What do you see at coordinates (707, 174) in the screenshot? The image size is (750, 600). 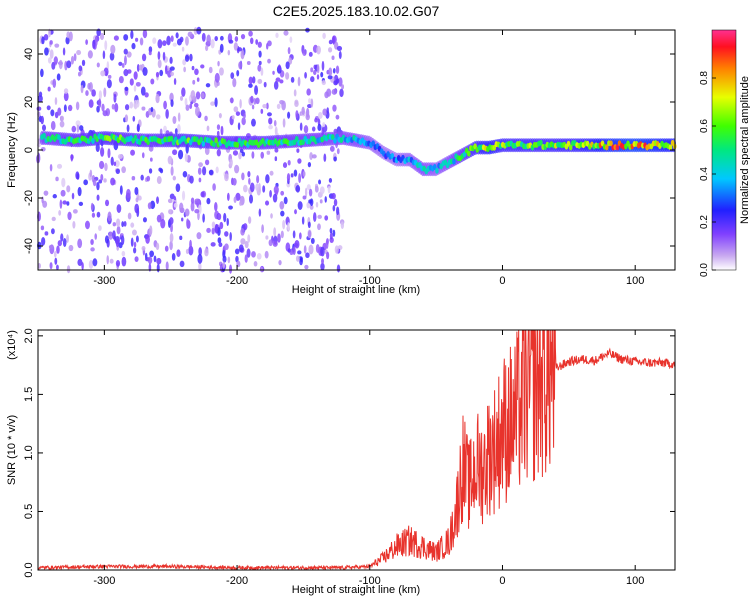 I see `colorbar-ticks: 0.0 0.2 0.4 0.6 0.8` at bounding box center [707, 174].